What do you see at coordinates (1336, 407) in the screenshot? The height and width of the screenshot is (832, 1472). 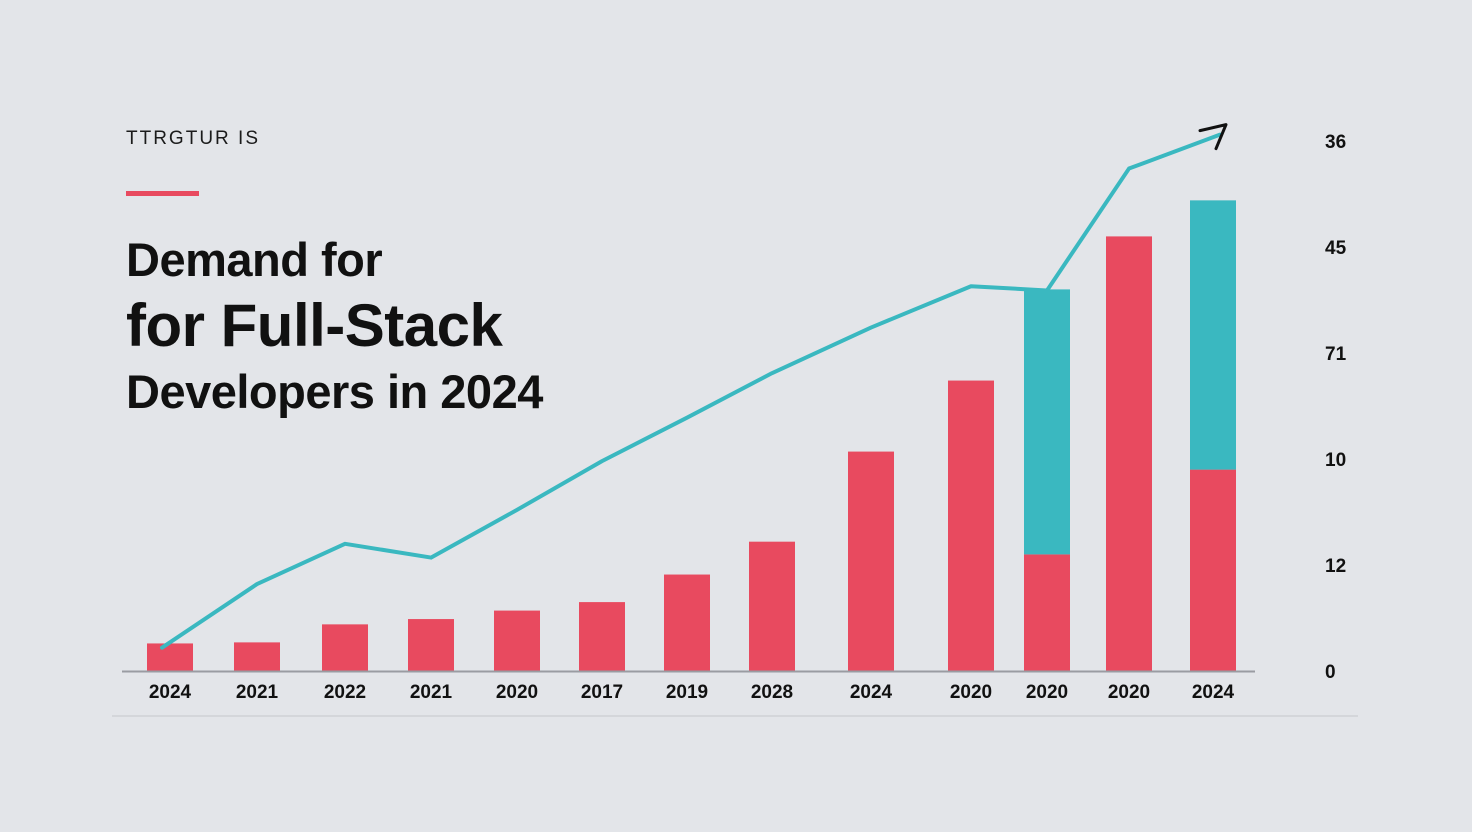 I see `y-axis: 0 12 10 71 45 36` at bounding box center [1336, 407].